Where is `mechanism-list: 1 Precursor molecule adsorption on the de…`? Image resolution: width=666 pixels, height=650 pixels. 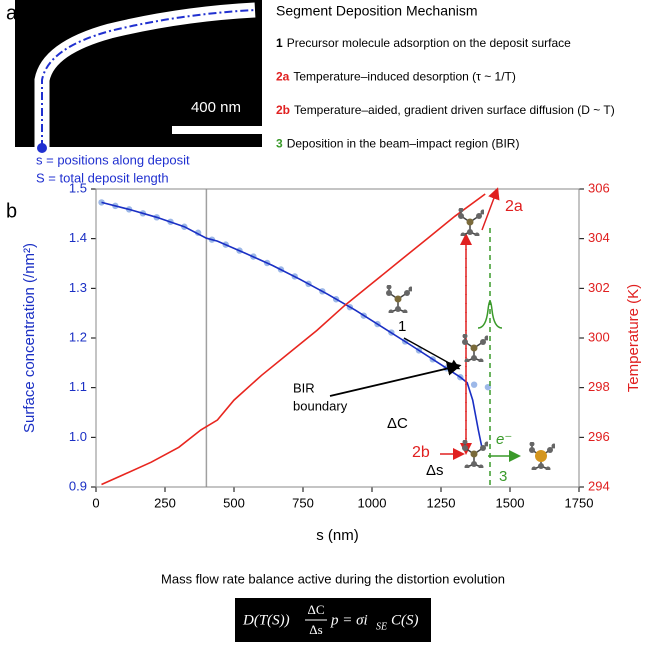 mechanism-list: 1 Precursor molecule adsorption on the de… is located at coordinates (445, 93).